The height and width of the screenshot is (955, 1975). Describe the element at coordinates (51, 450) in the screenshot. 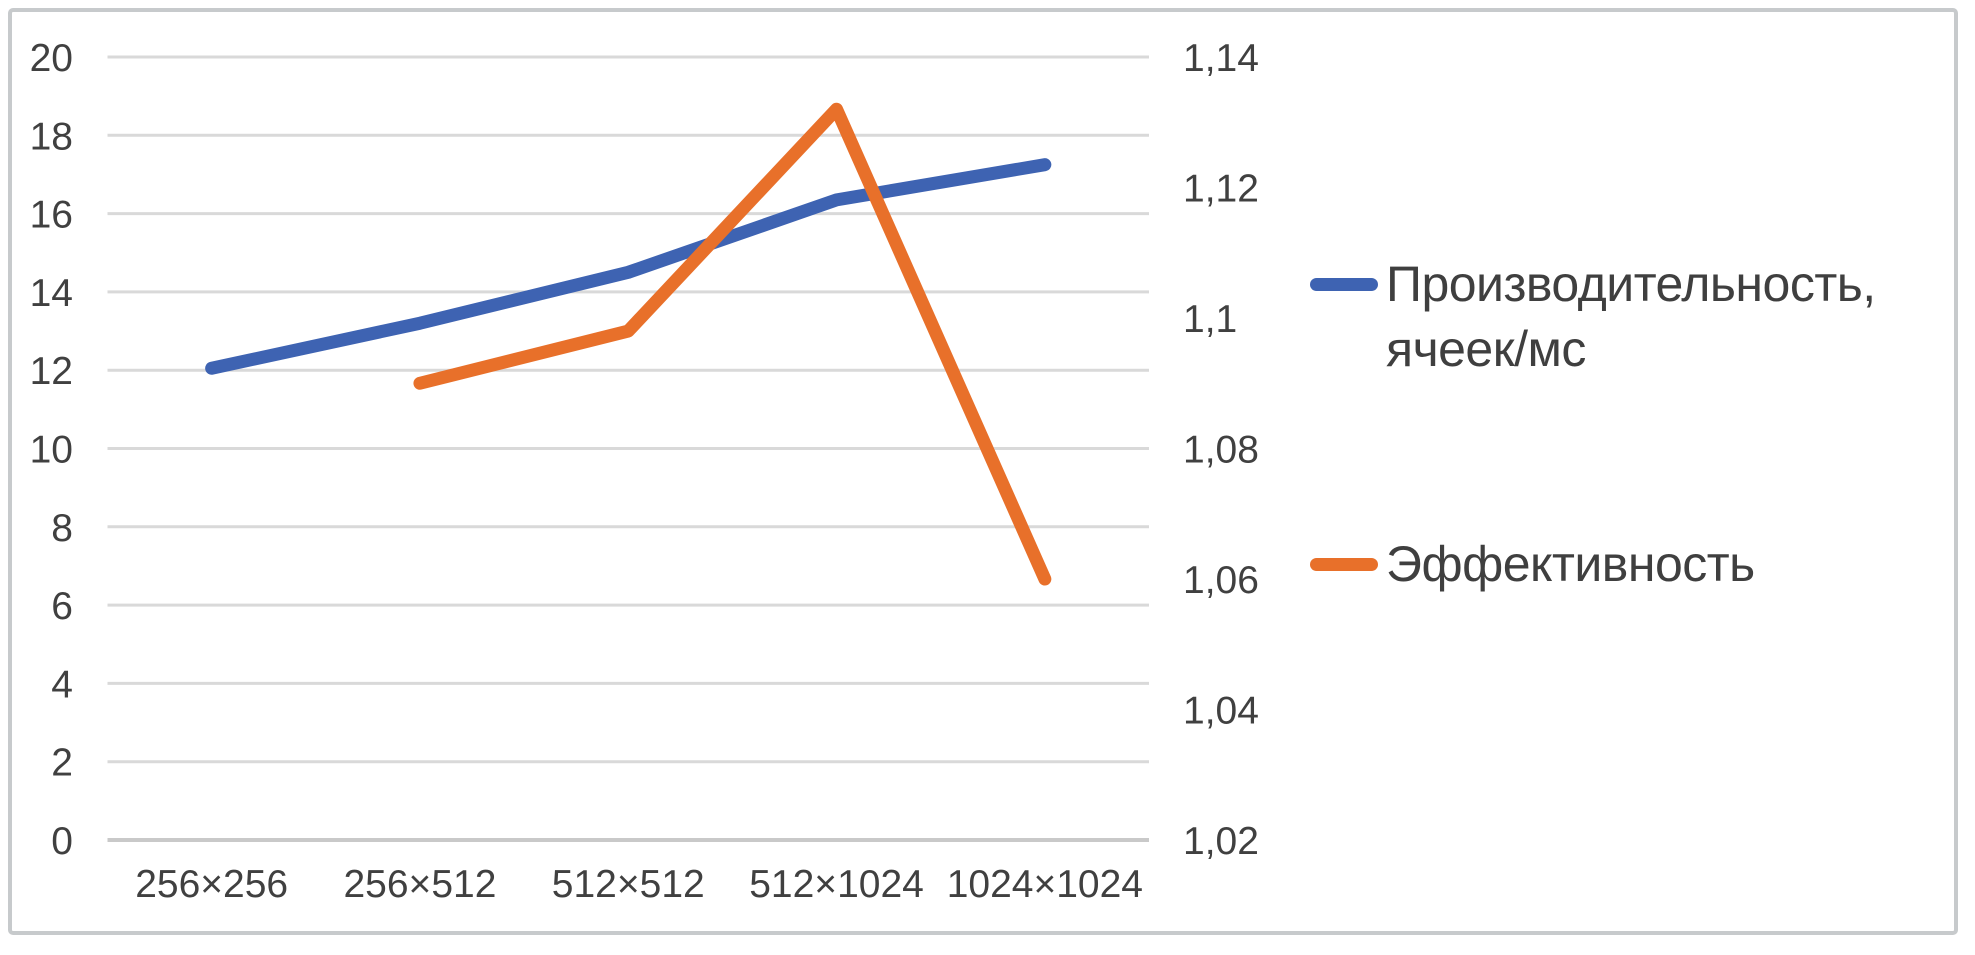

I see `left-axis-tick-label: 10` at that location.